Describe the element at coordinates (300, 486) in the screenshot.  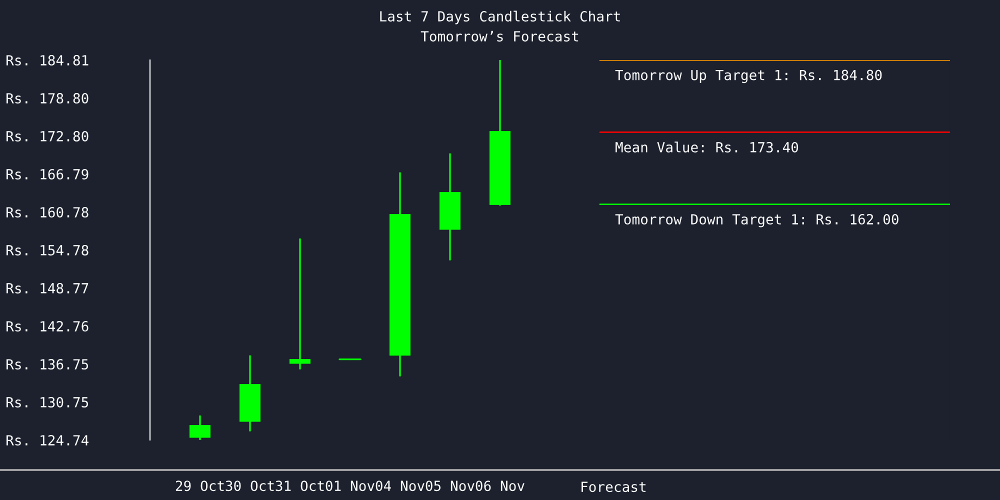
I see `x-tick-label: 31 Oct` at that location.